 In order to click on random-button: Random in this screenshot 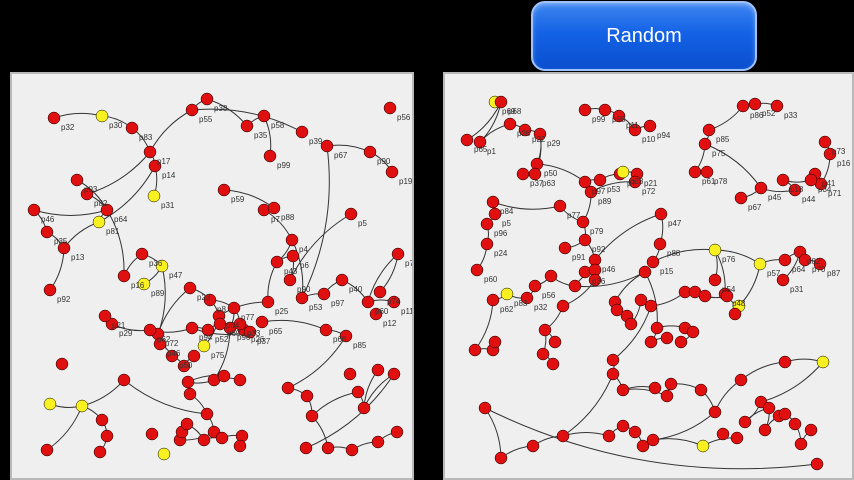, I will do `click(644, 36)`.